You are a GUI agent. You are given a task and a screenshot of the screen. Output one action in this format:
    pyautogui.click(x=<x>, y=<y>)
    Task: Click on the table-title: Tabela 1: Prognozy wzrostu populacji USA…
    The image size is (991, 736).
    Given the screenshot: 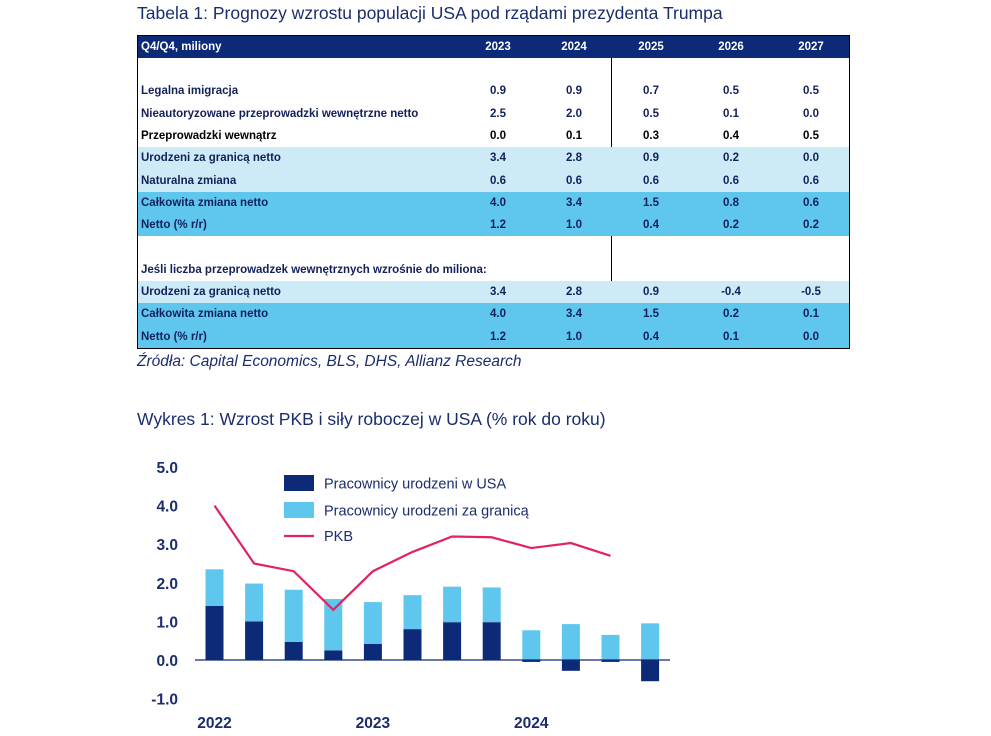 What is the action you would take?
    pyautogui.click(x=430, y=13)
    